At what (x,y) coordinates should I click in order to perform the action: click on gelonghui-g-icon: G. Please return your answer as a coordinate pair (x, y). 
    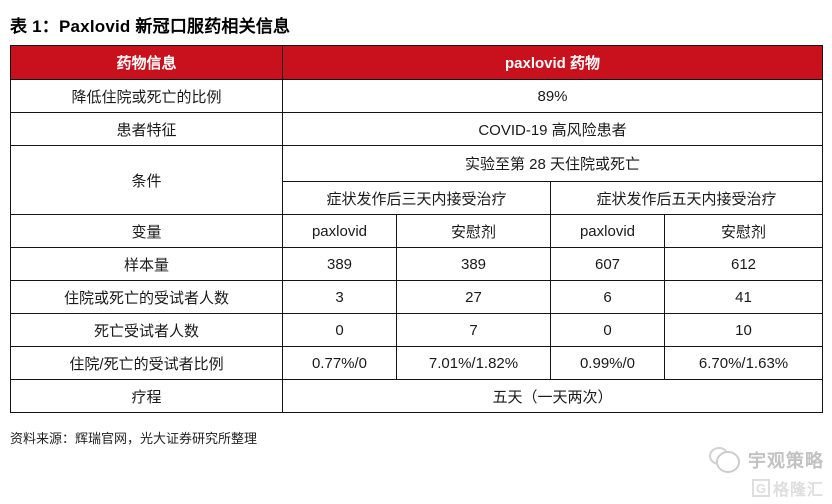
    Looking at the image, I should click on (760, 488).